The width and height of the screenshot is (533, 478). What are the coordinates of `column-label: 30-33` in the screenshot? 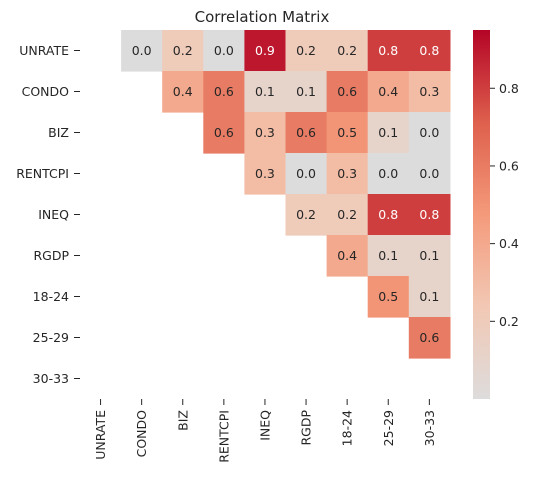 It's located at (429, 428).